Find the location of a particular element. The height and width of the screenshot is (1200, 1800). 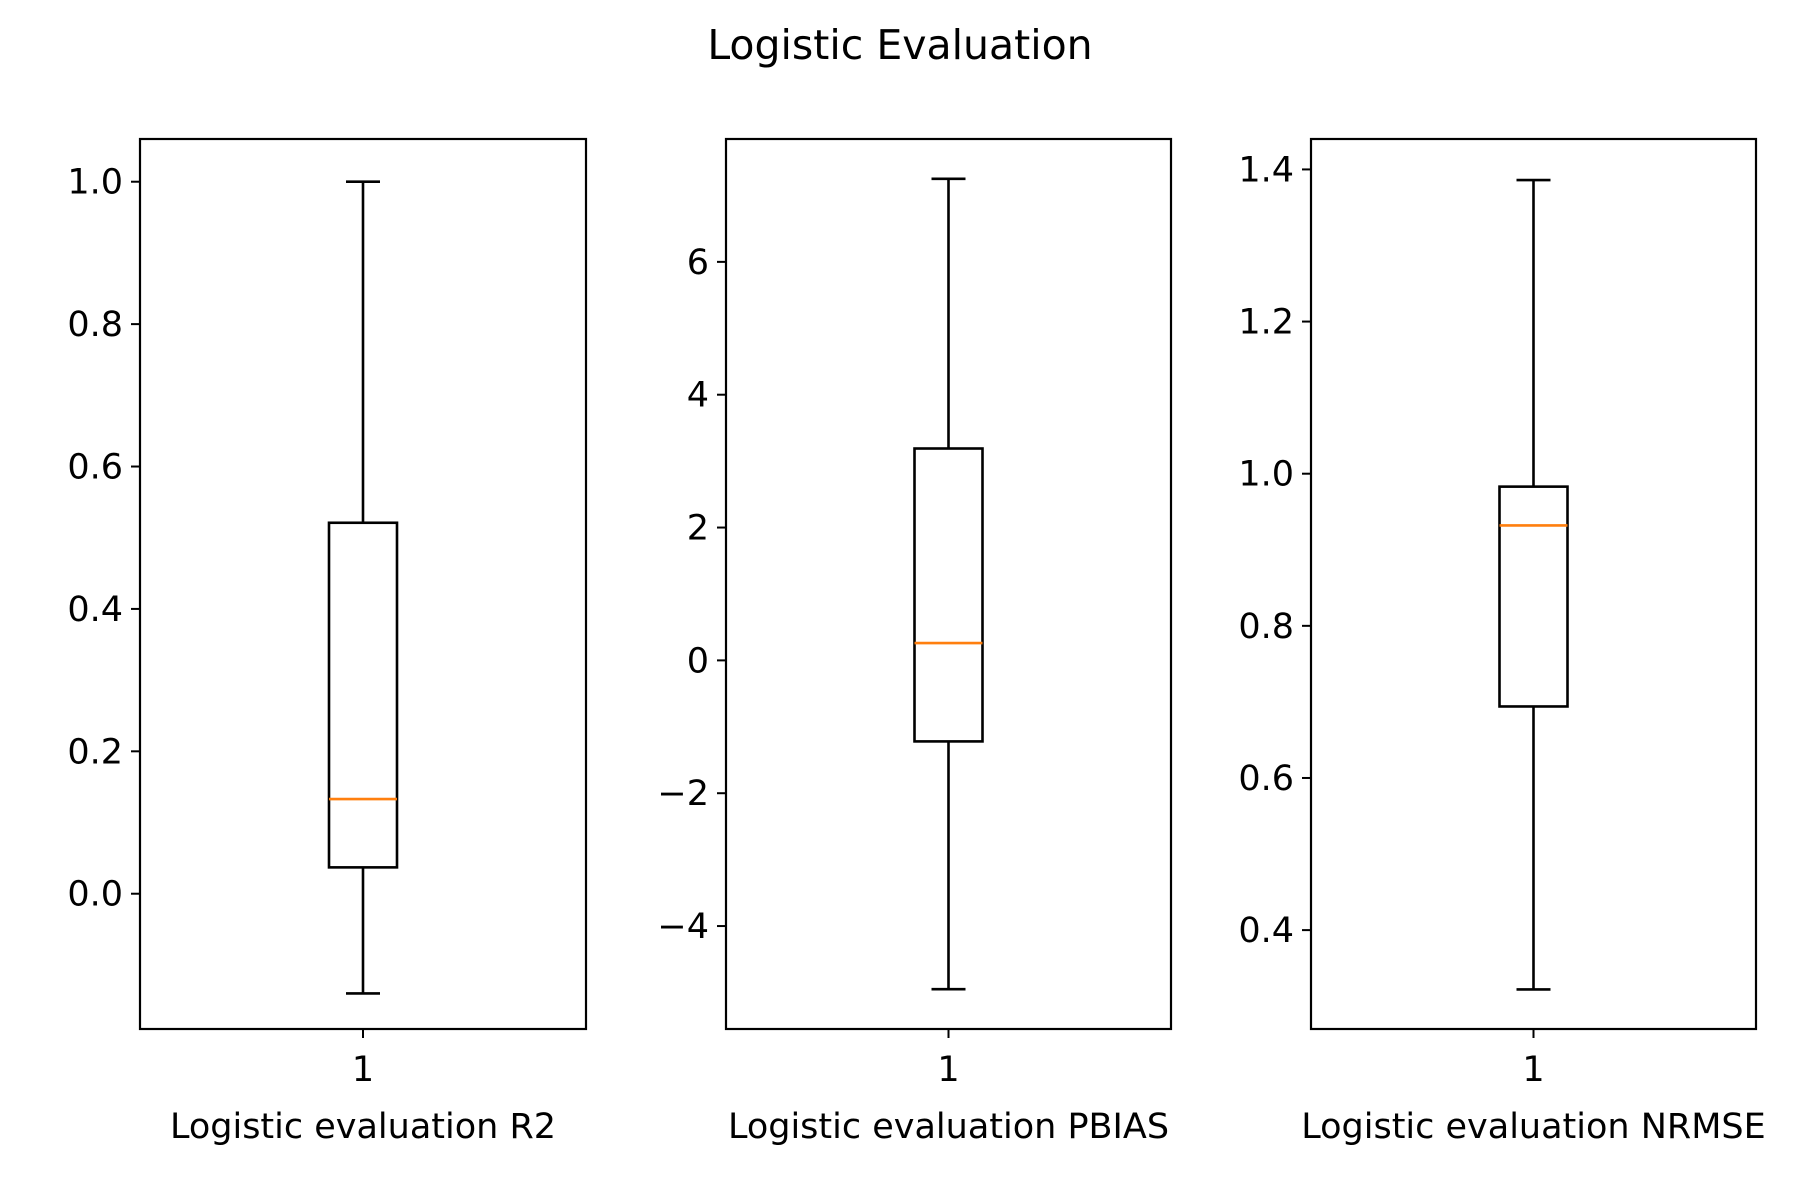

figure-title: Logistic Evaluation is located at coordinates (899, 45).